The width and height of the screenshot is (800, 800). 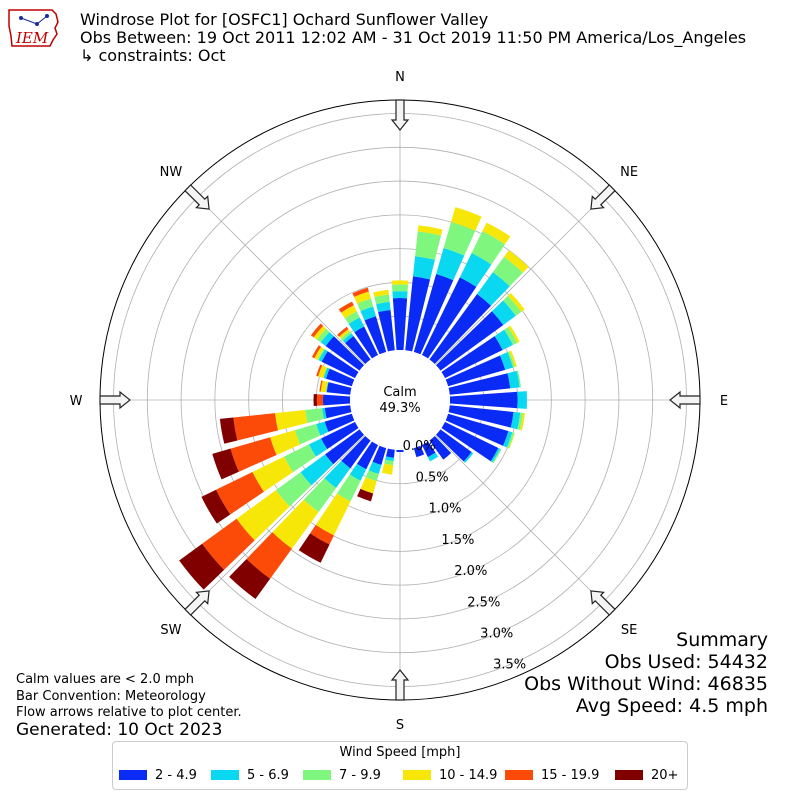 I want to click on note-bar-convention: Bar Convention: Meteorology, so click(x=111, y=696).